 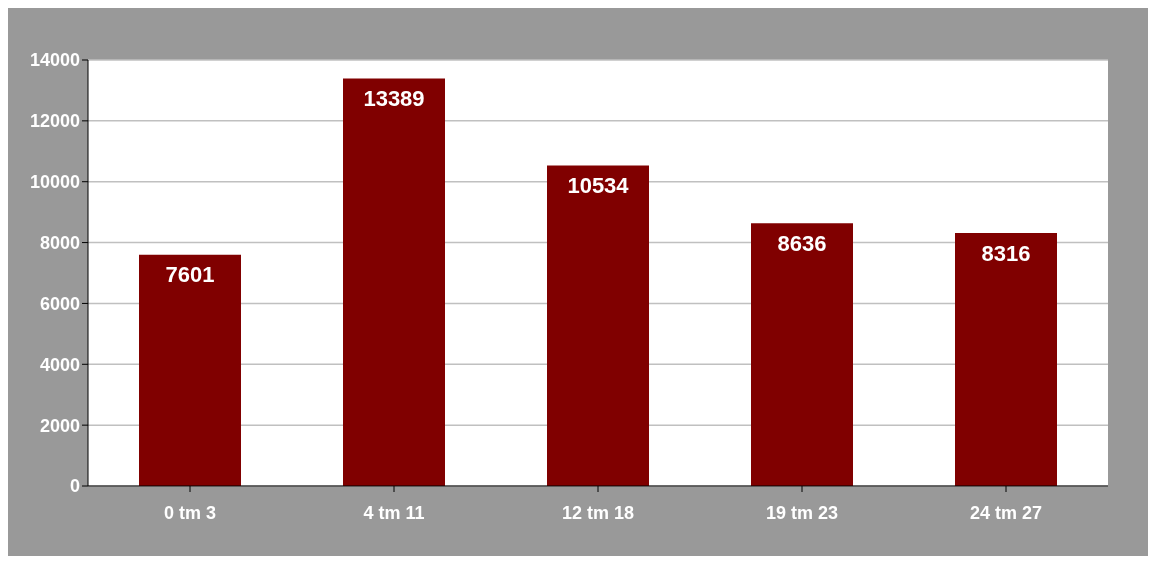 What do you see at coordinates (54, 121) in the screenshot?
I see `y-tick-label: 12000` at bounding box center [54, 121].